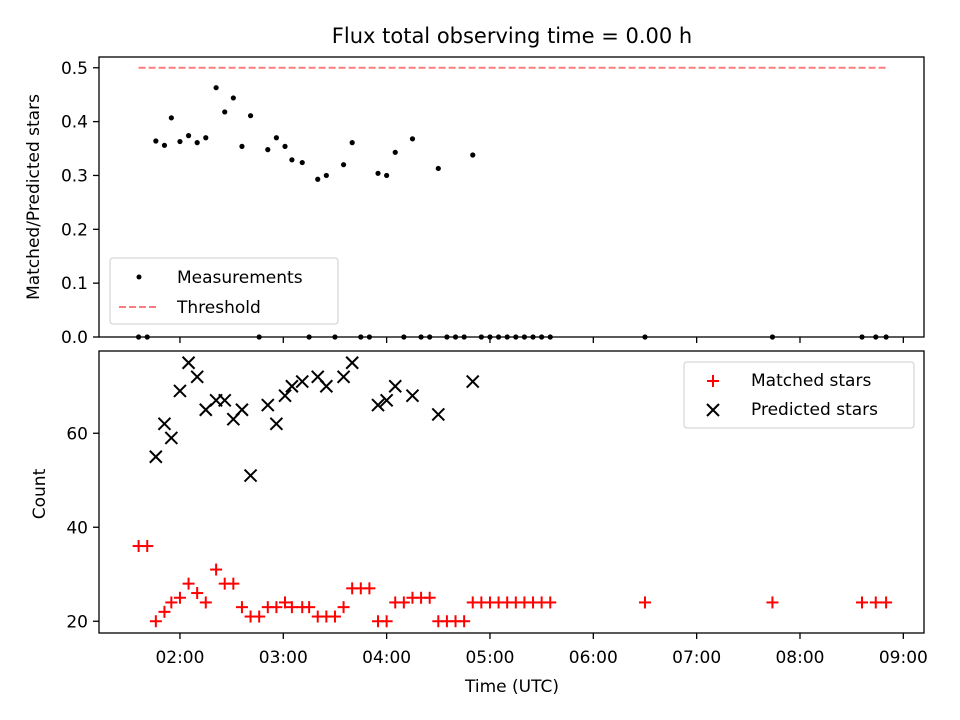 The height and width of the screenshot is (720, 960). I want to click on bottom-x-tick-label: 02:00, so click(179, 658).